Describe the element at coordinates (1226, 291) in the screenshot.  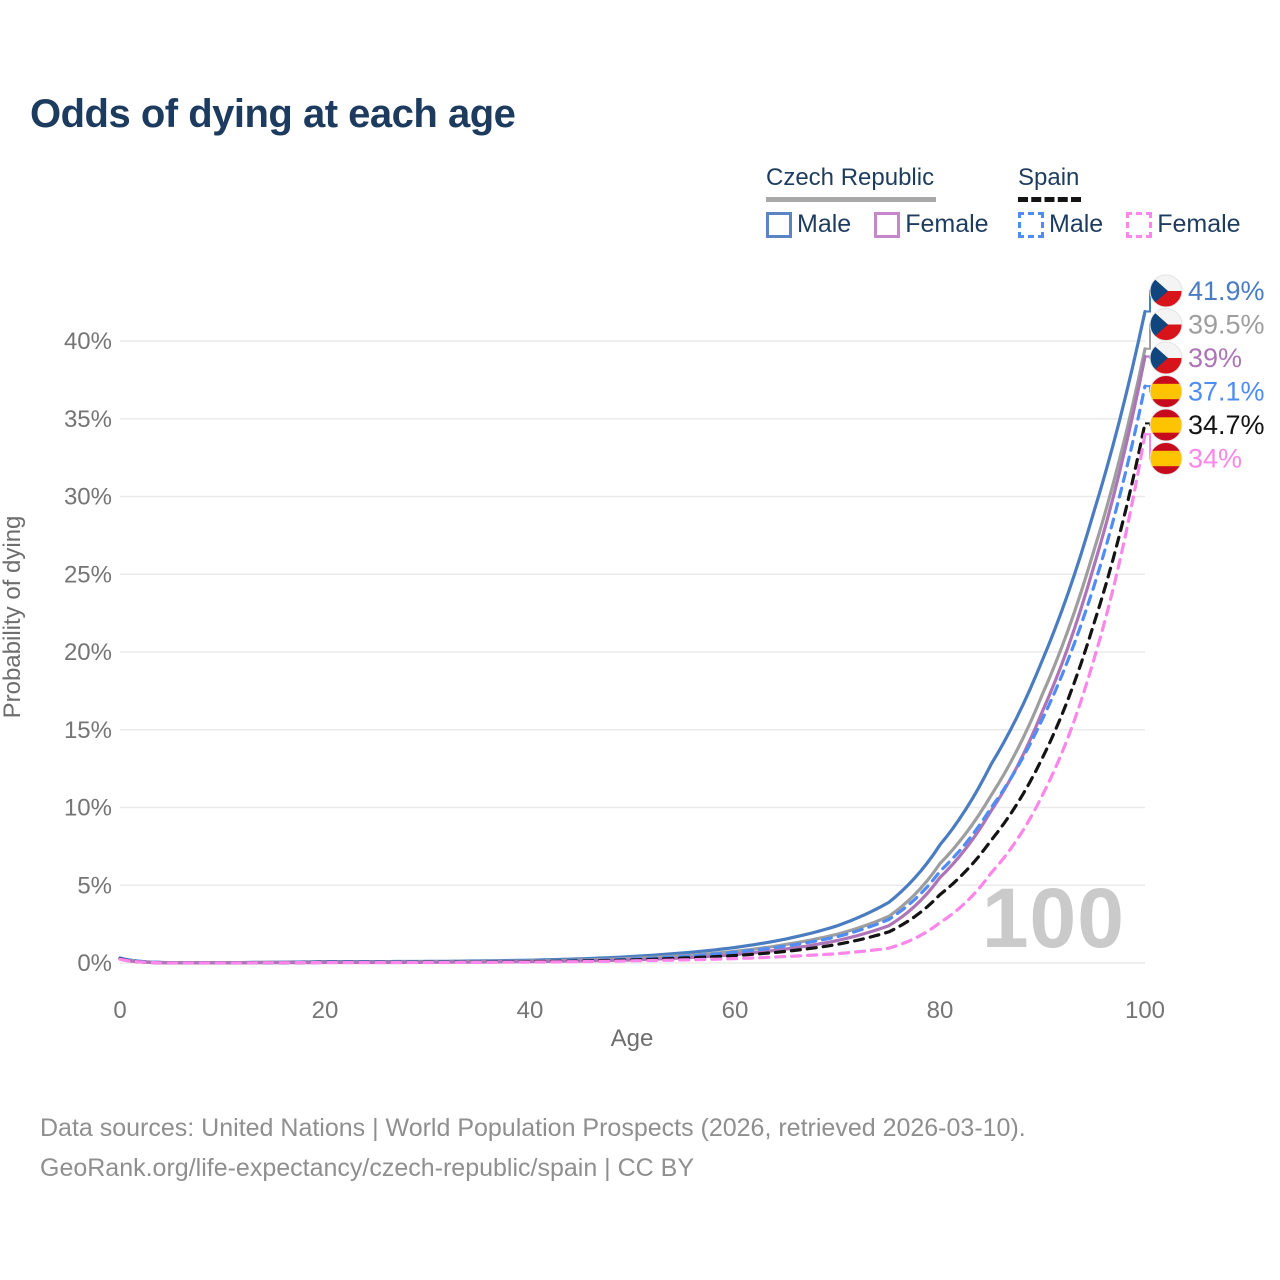
I see `end-value-label-czech-republic-male: 41.9%` at that location.